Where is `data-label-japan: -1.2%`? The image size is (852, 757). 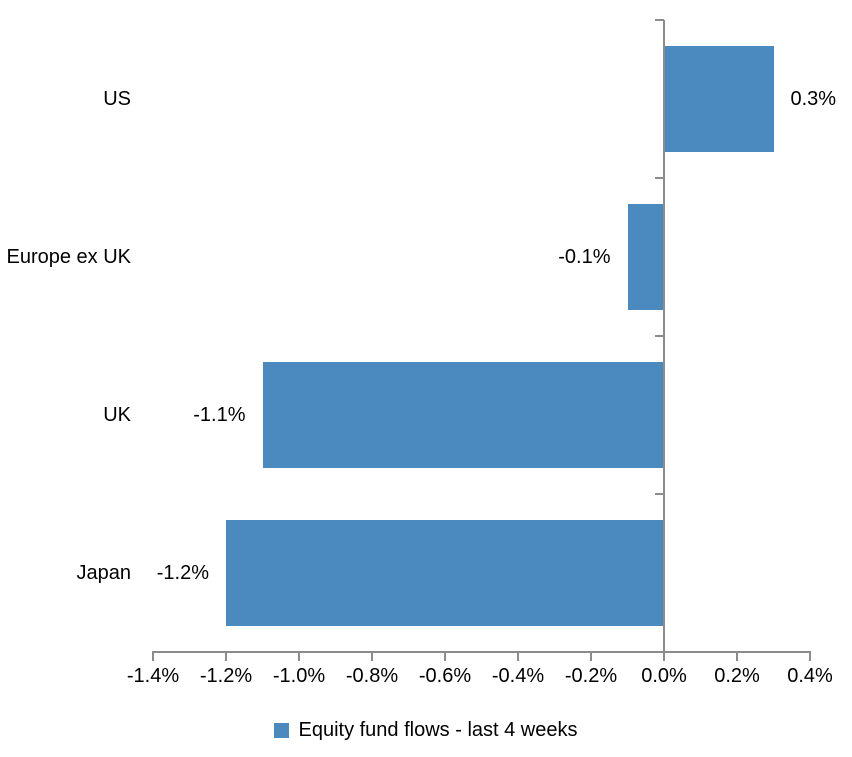
data-label-japan: -1.2% is located at coordinates (182, 573).